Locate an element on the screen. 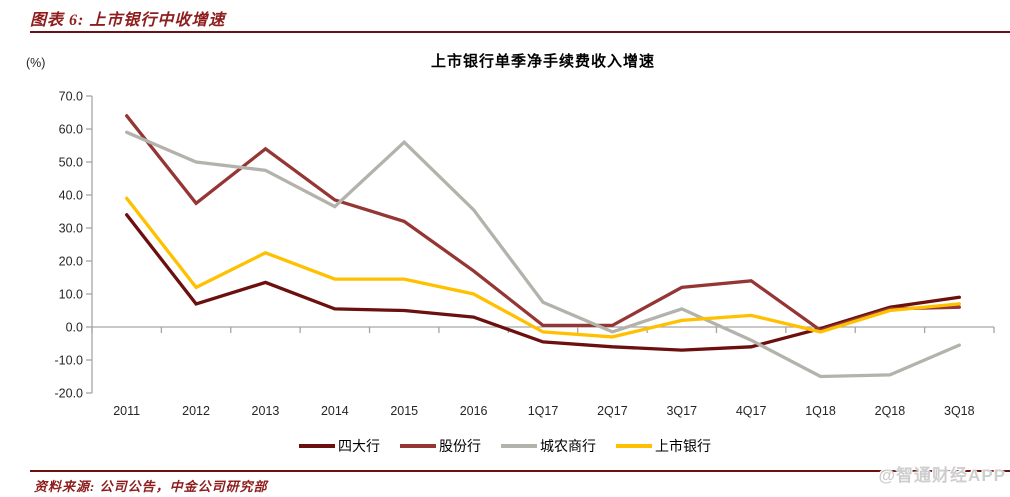 Image resolution: width=1010 pixels, height=497 pixels. figure-number-label: 图表 6: is located at coordinates (57, 20).